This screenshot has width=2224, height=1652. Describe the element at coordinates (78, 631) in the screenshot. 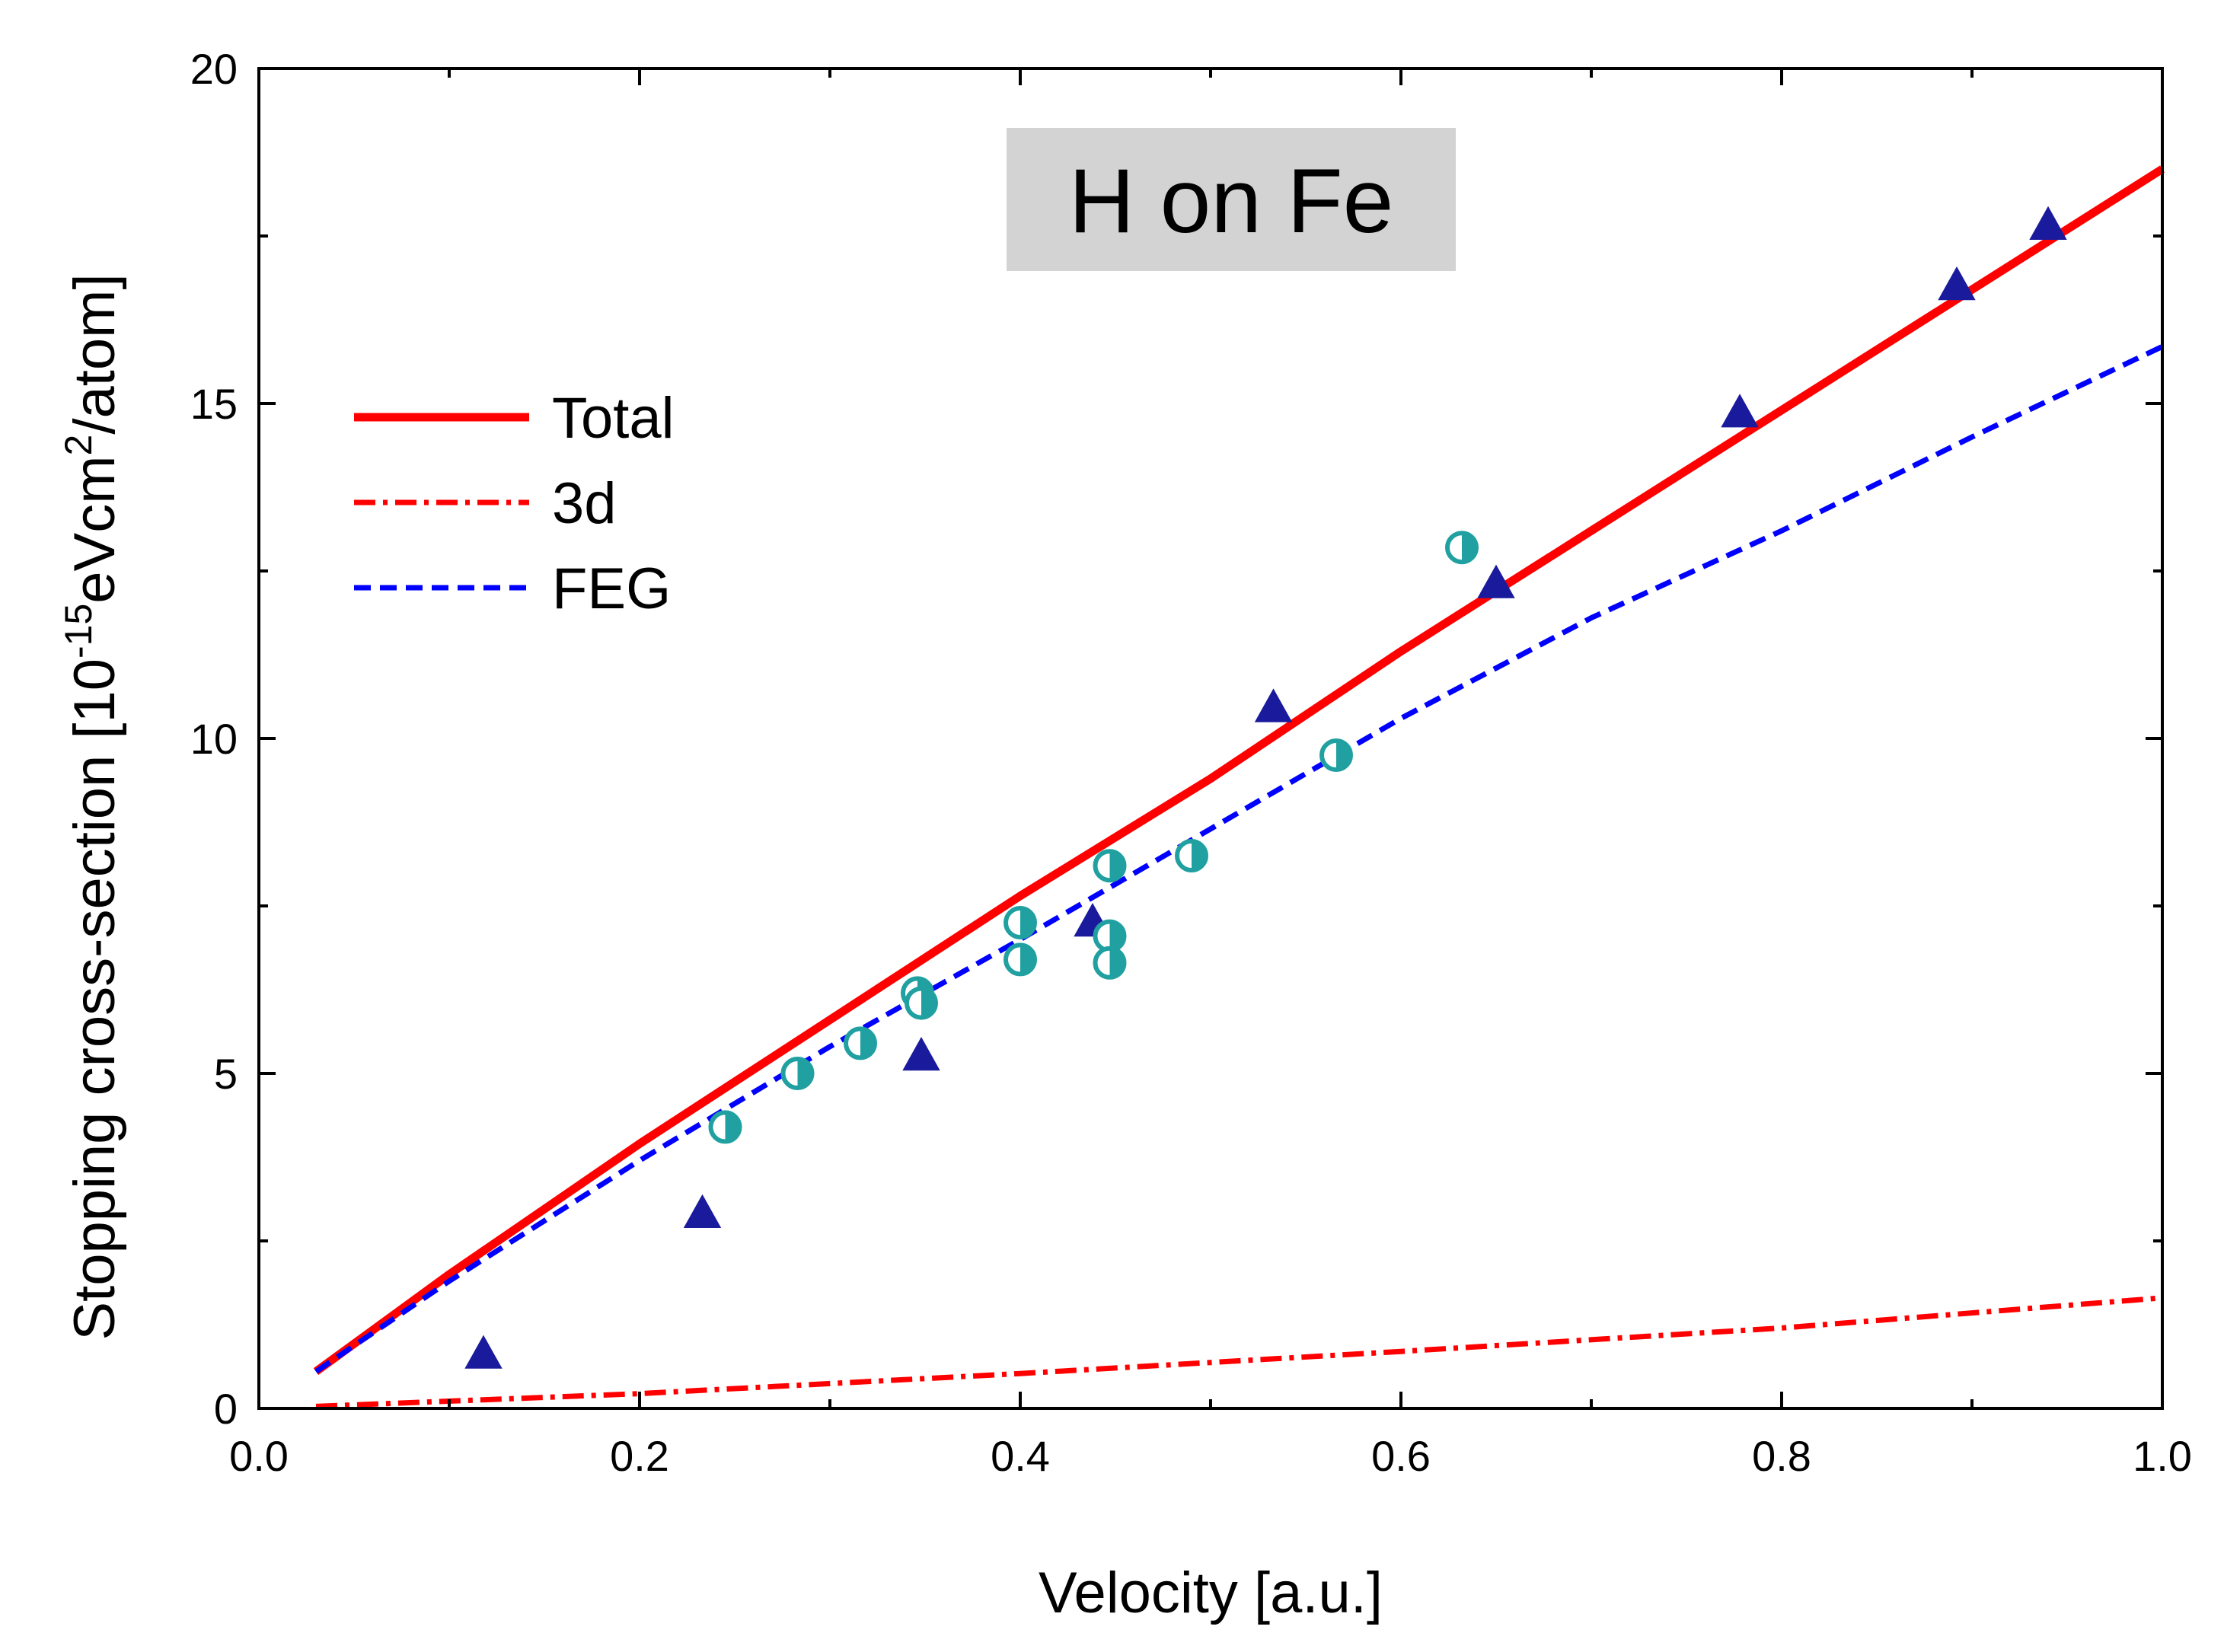

I see `y-axis-title-exp1: -15` at that location.